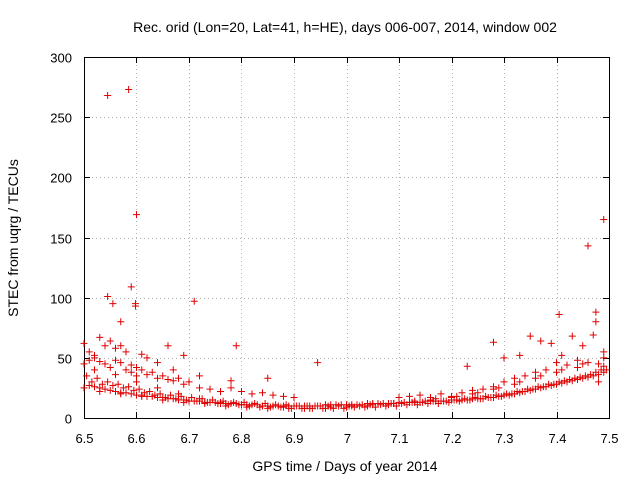  I want to click on x-tick-label: 7.1, so click(399, 438).